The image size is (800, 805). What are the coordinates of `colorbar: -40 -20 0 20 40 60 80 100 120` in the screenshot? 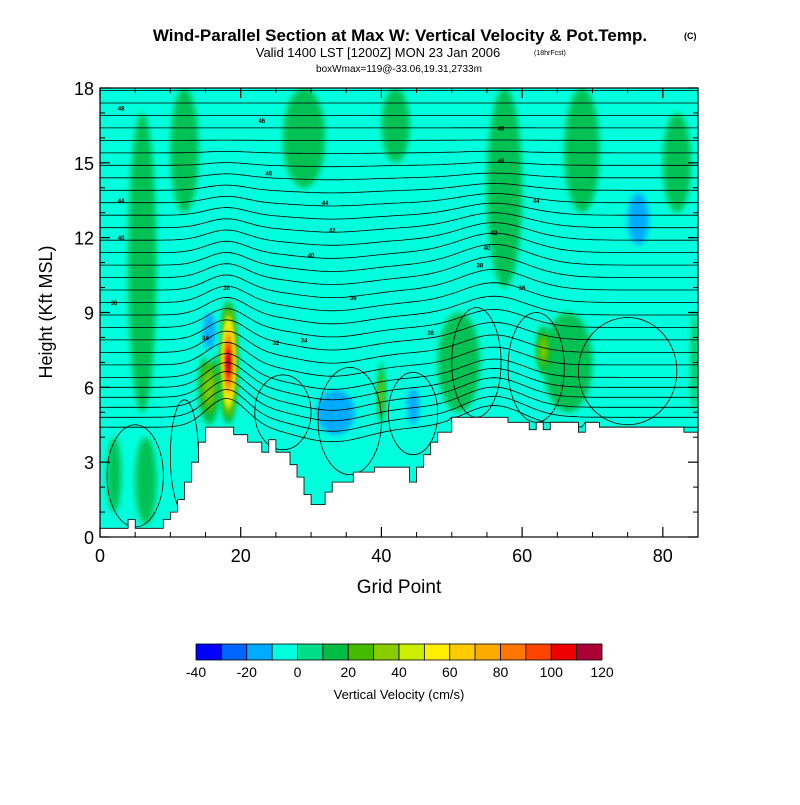 It's located at (400, 662).